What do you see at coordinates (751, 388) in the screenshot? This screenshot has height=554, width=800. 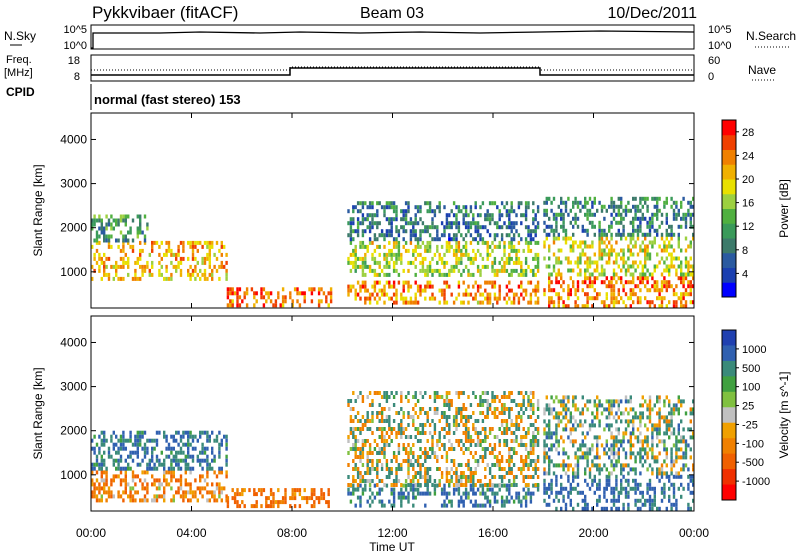 I see `colorbar-tick-label: 100` at bounding box center [751, 388].